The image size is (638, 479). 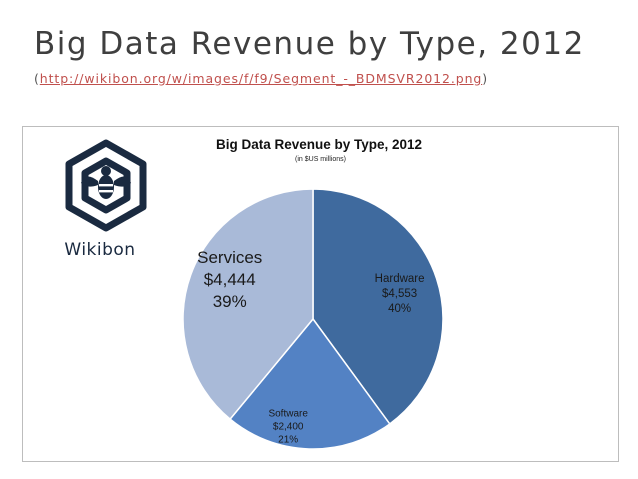 I want to click on slide-title: Big Data Revenue by Type, 2012, so click(x=309, y=44).